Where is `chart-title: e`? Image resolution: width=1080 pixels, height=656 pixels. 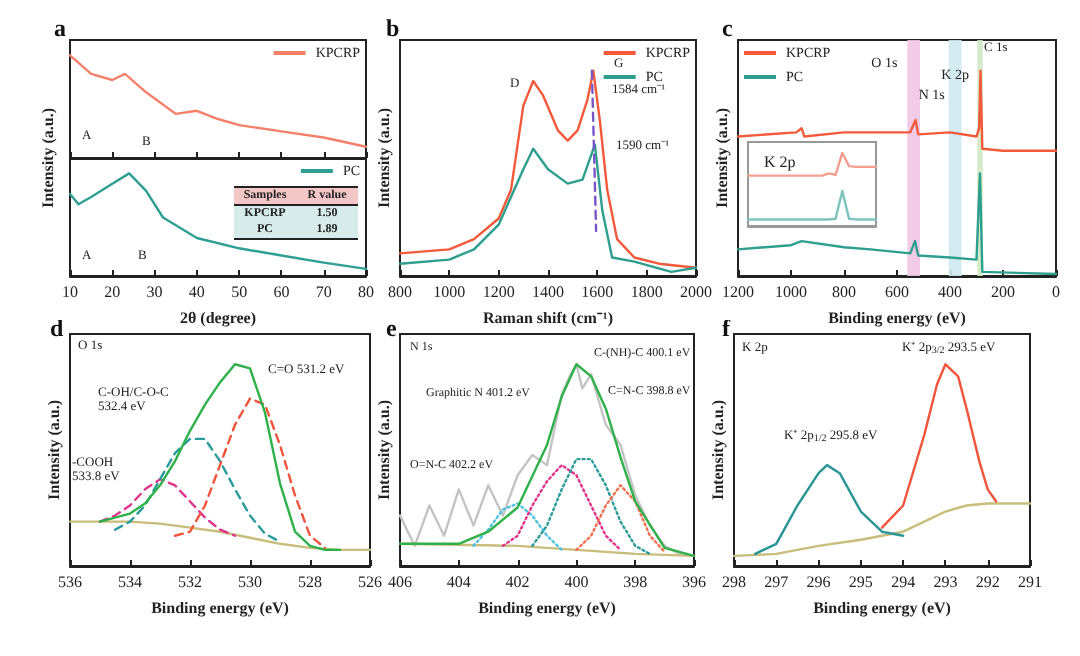
chart-title: e is located at coordinates (392, 328).